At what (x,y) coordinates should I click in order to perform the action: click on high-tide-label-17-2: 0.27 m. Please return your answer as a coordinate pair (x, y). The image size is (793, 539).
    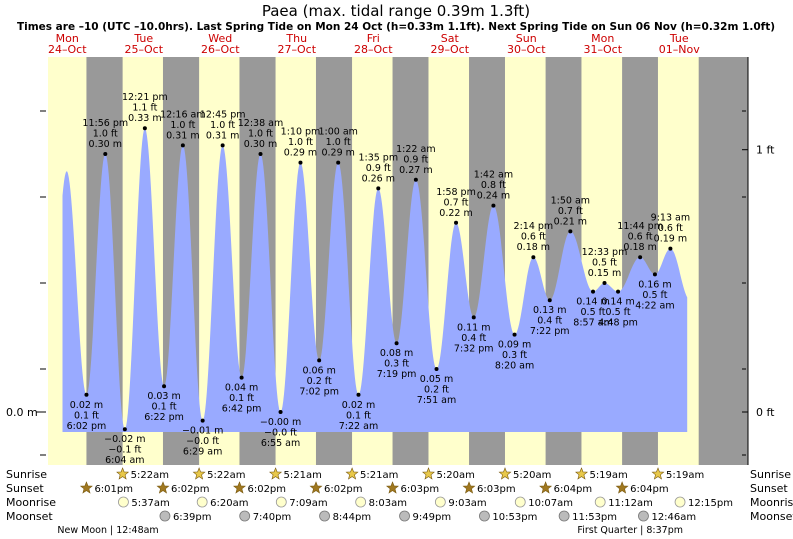
    Looking at the image, I should click on (415, 170).